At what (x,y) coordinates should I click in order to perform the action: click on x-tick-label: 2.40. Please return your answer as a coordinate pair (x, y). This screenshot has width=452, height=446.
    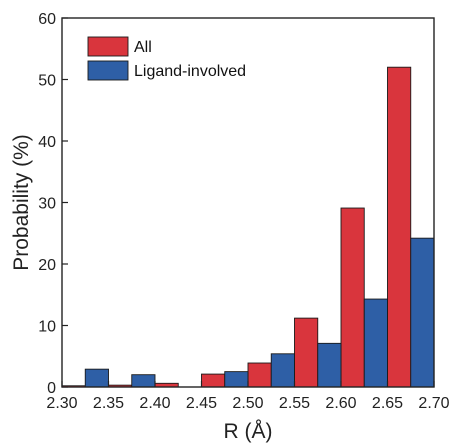
    Looking at the image, I should click on (154, 403).